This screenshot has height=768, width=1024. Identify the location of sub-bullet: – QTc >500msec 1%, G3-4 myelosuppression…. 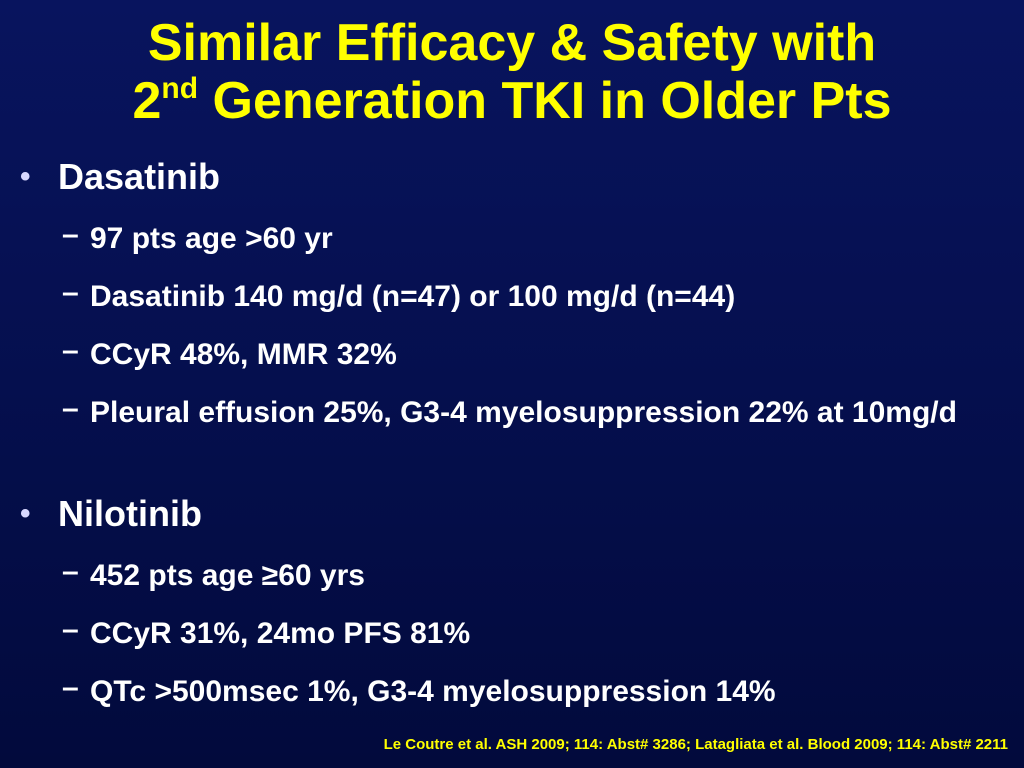
(532, 692).